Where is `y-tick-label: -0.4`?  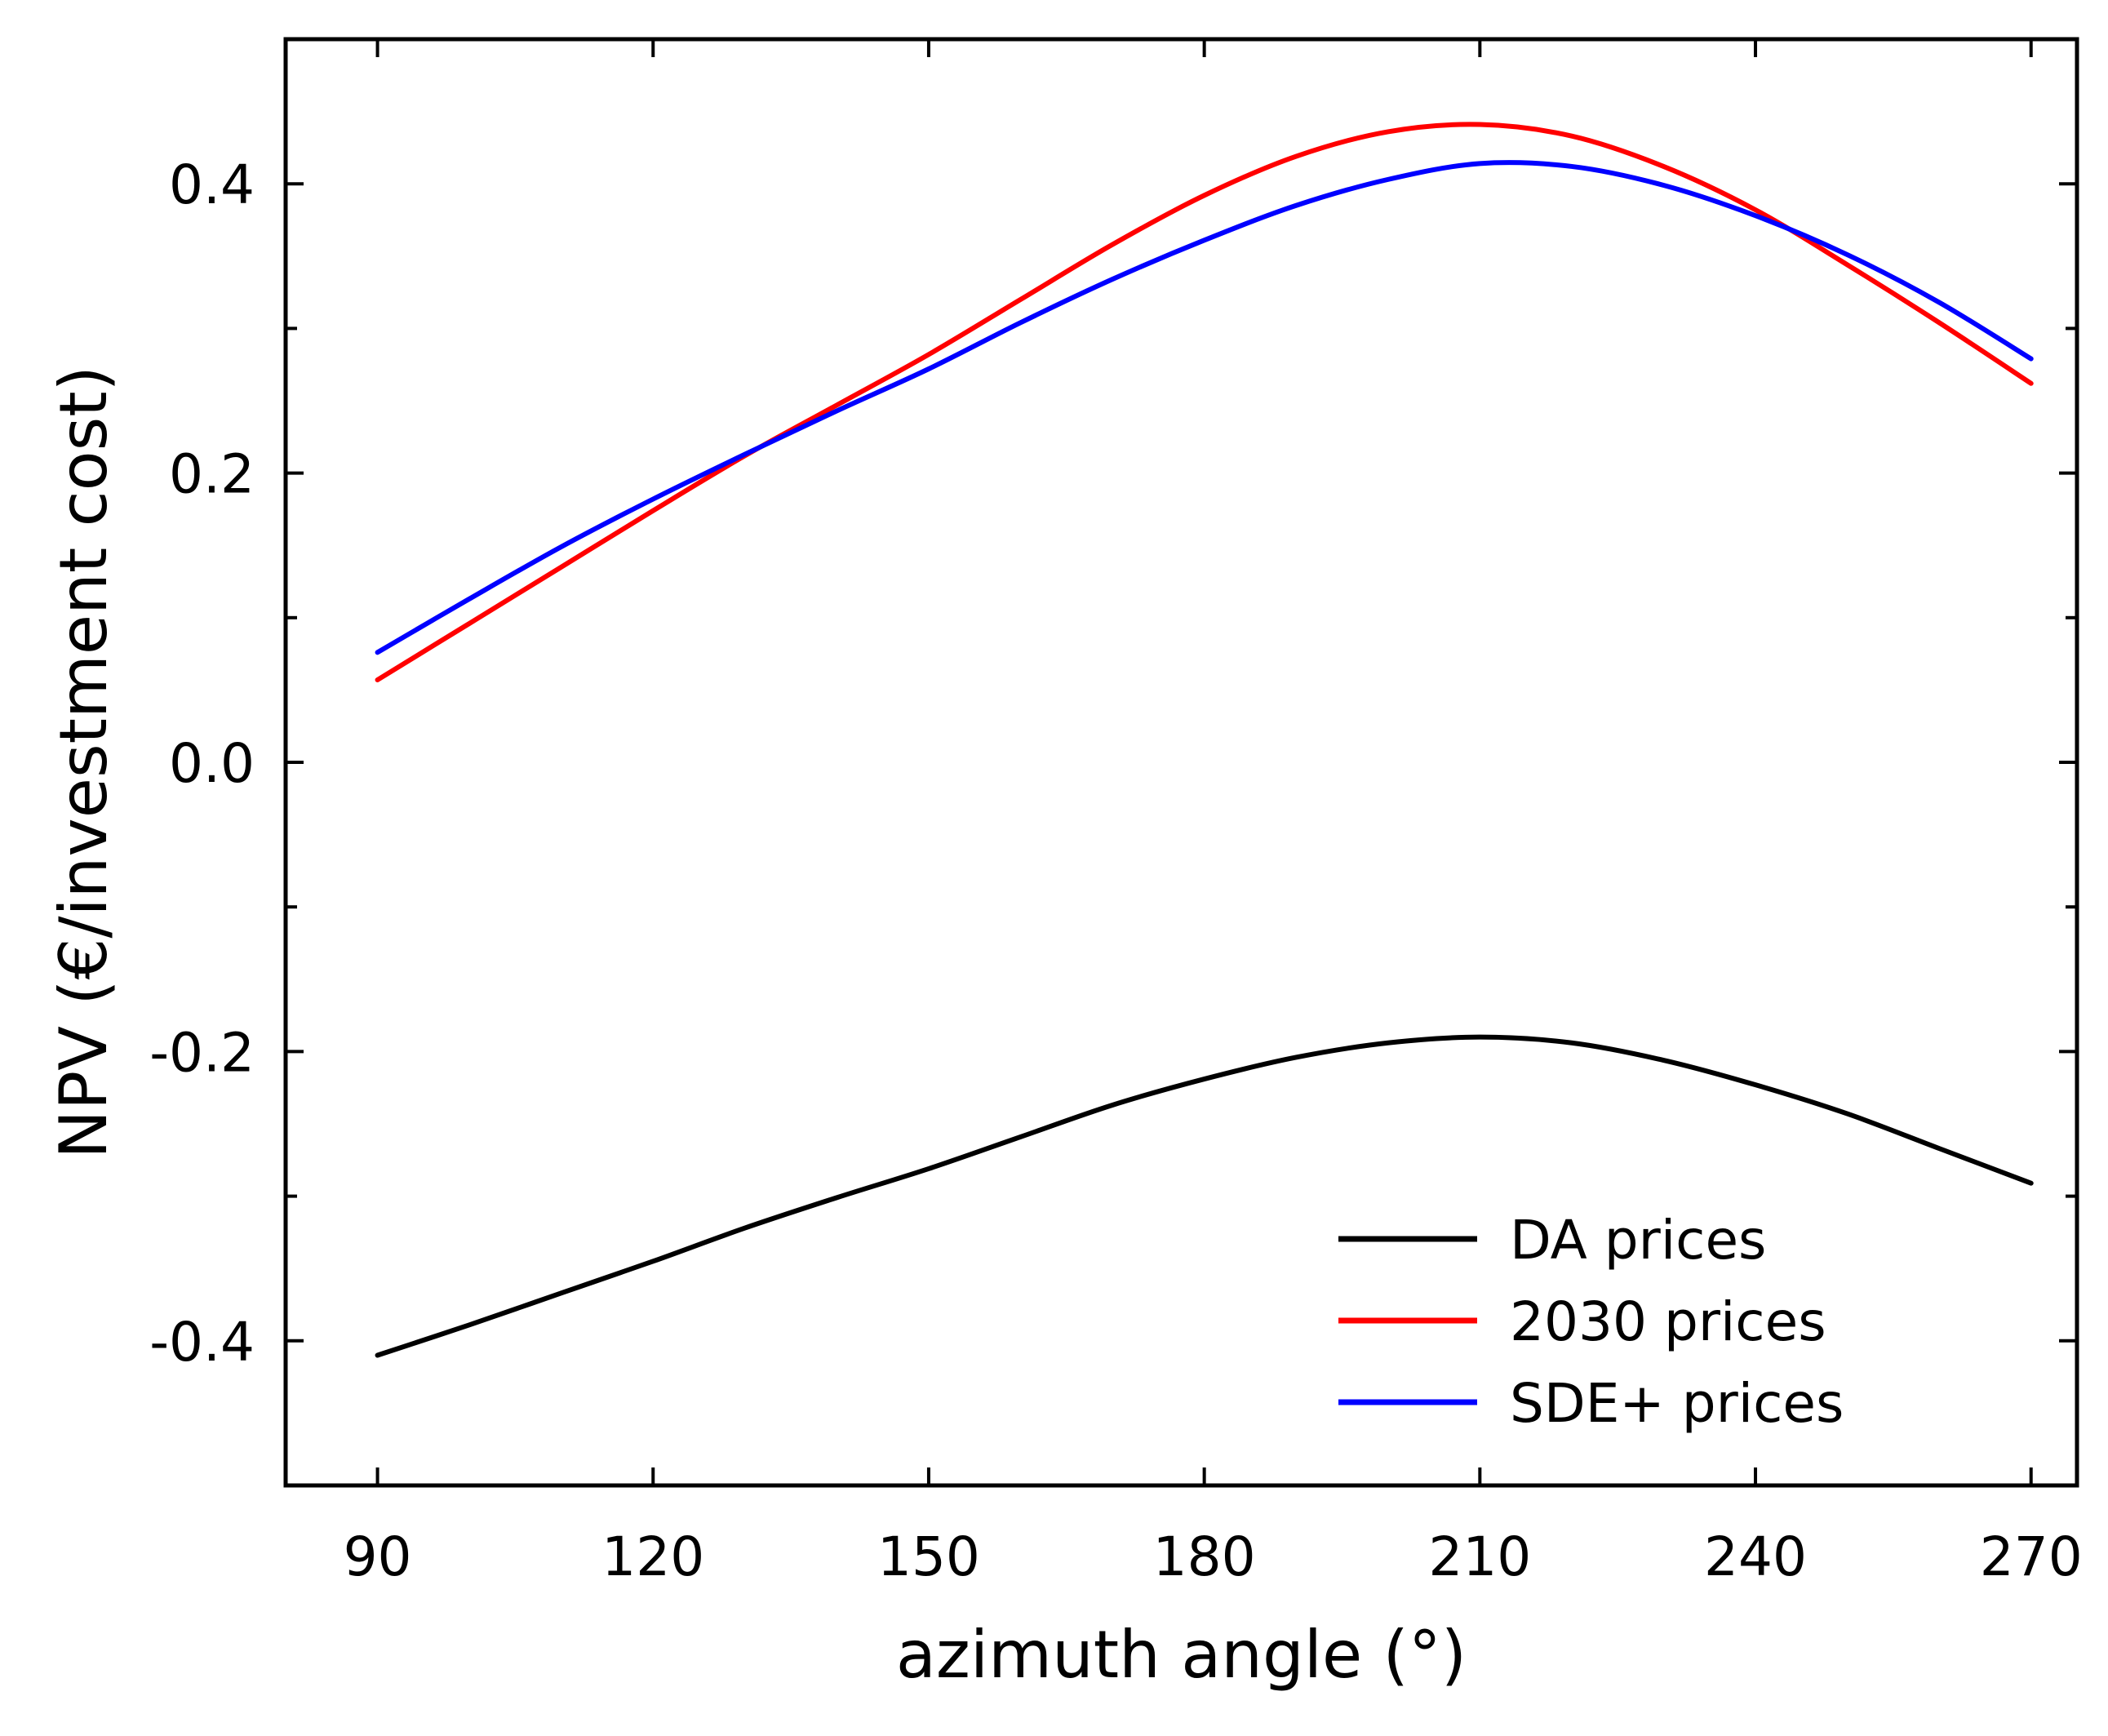
y-tick-label: -0.4 is located at coordinates (202, 1342).